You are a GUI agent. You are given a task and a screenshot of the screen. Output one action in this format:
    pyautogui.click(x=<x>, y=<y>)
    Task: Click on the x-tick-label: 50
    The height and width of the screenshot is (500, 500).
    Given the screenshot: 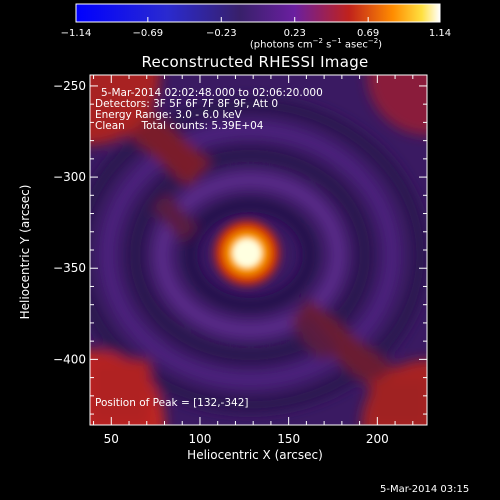 What is the action you would take?
    pyautogui.click(x=111, y=439)
    